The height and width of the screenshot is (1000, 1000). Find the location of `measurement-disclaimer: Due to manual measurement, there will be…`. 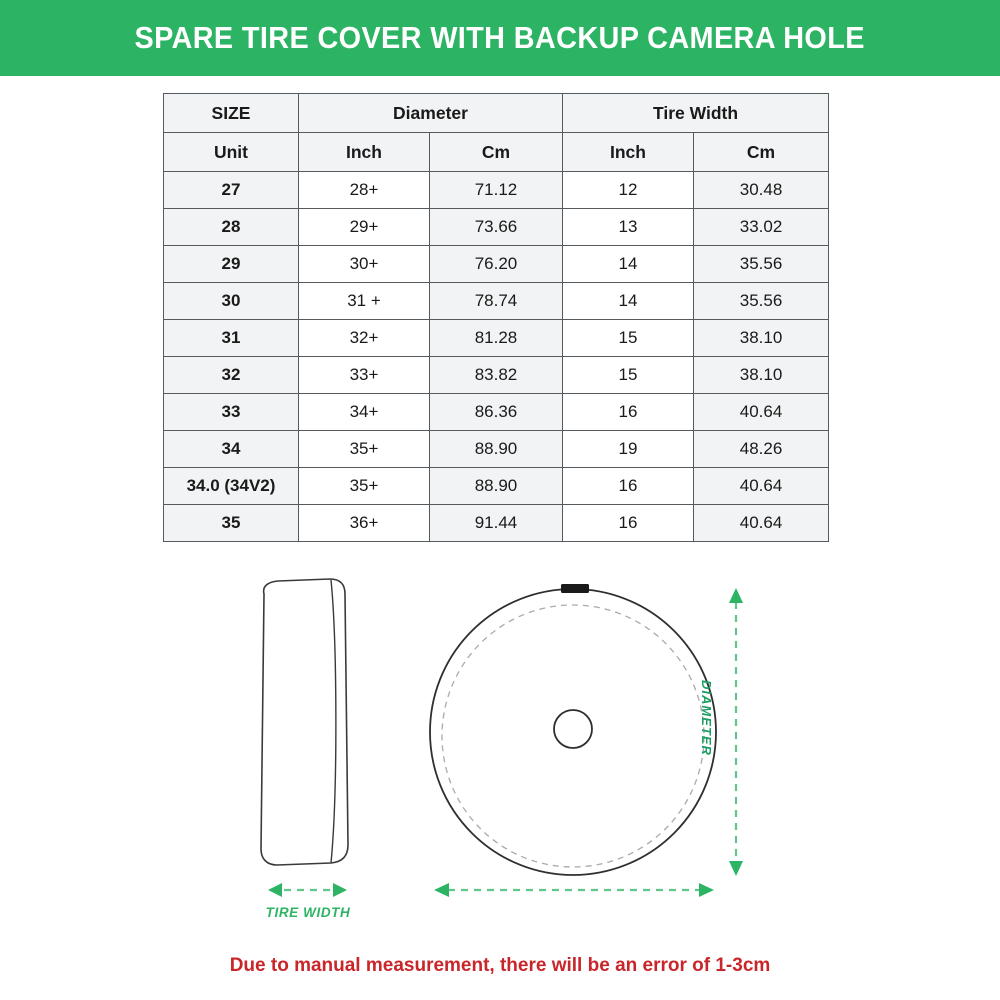

measurement-disclaimer: Due to manual measurement, there will be… is located at coordinates (500, 965).